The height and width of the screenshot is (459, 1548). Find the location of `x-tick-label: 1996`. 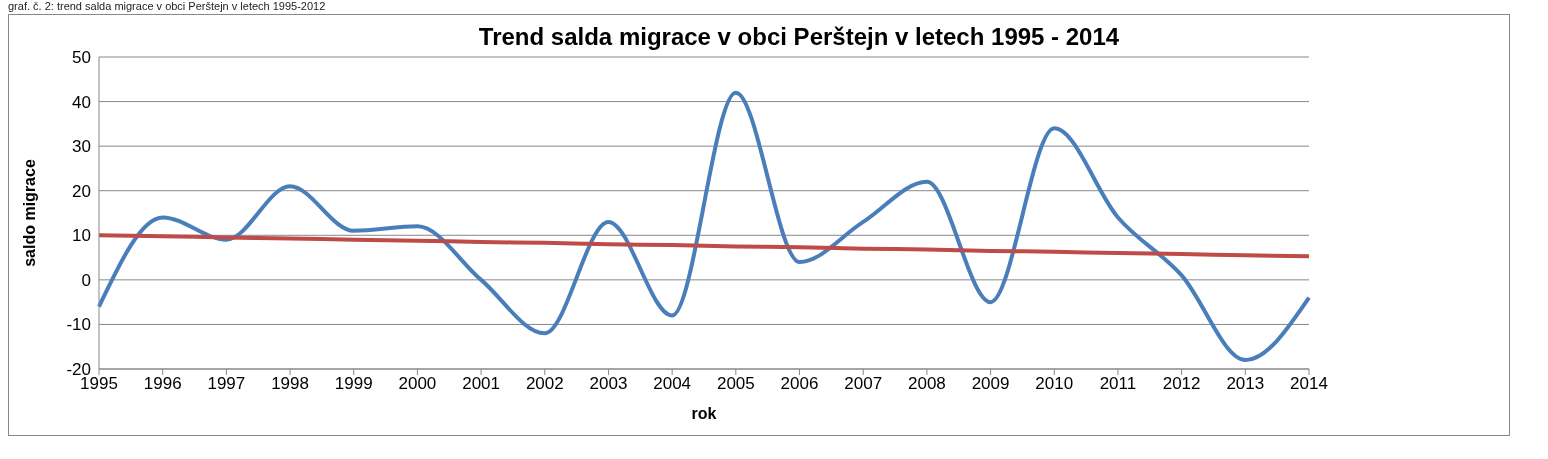

x-tick-label: 1996 is located at coordinates (162, 384).